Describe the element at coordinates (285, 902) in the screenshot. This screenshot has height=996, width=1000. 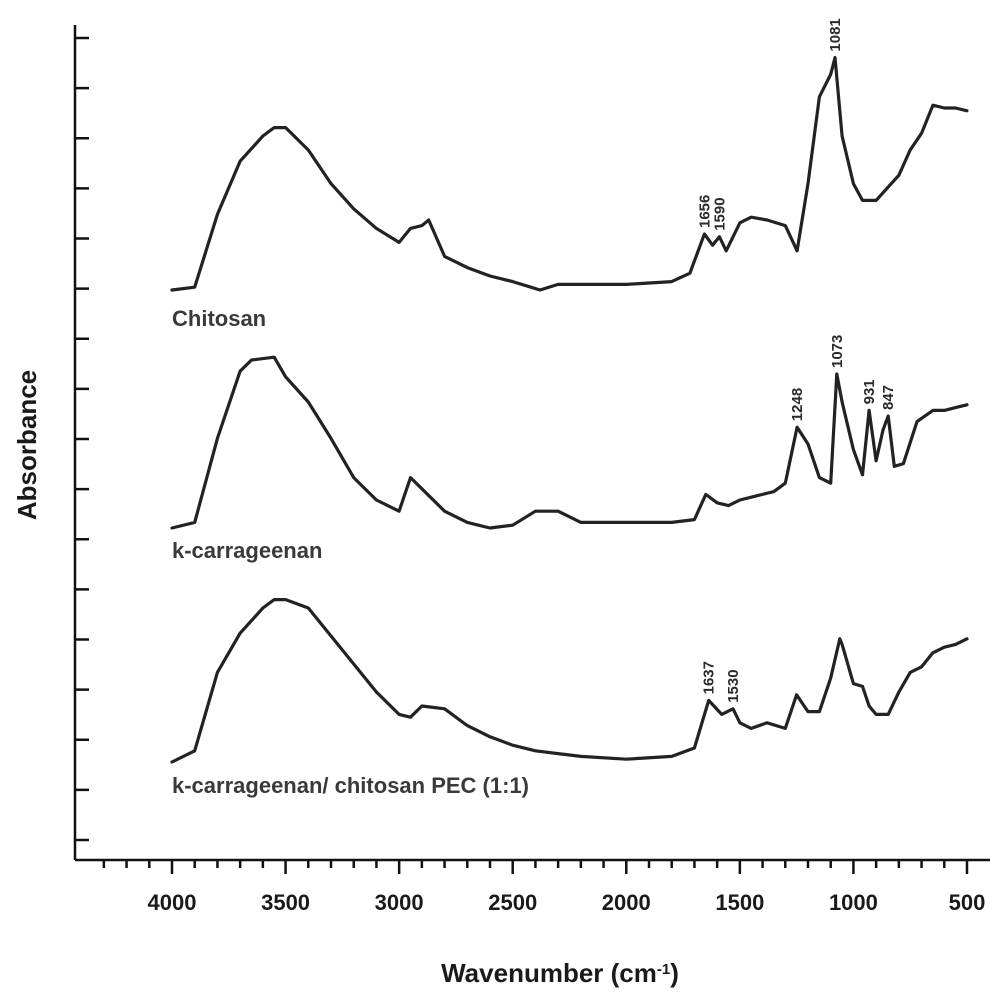
I see `x-tick-label: 3500` at that location.